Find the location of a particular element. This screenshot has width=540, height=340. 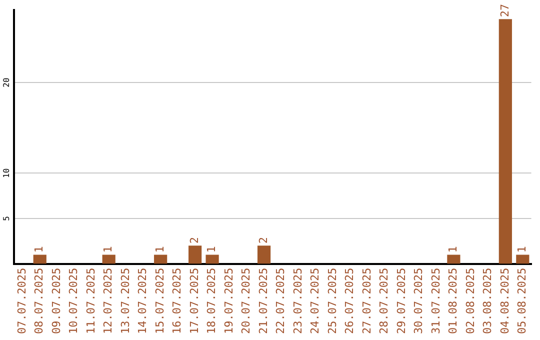

x-tick-label: 29.07.2025 is located at coordinates (401, 301).